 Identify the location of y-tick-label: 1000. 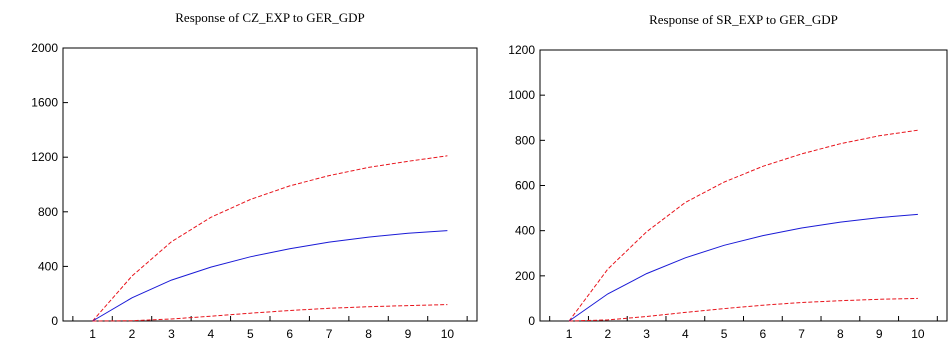
(521, 95).